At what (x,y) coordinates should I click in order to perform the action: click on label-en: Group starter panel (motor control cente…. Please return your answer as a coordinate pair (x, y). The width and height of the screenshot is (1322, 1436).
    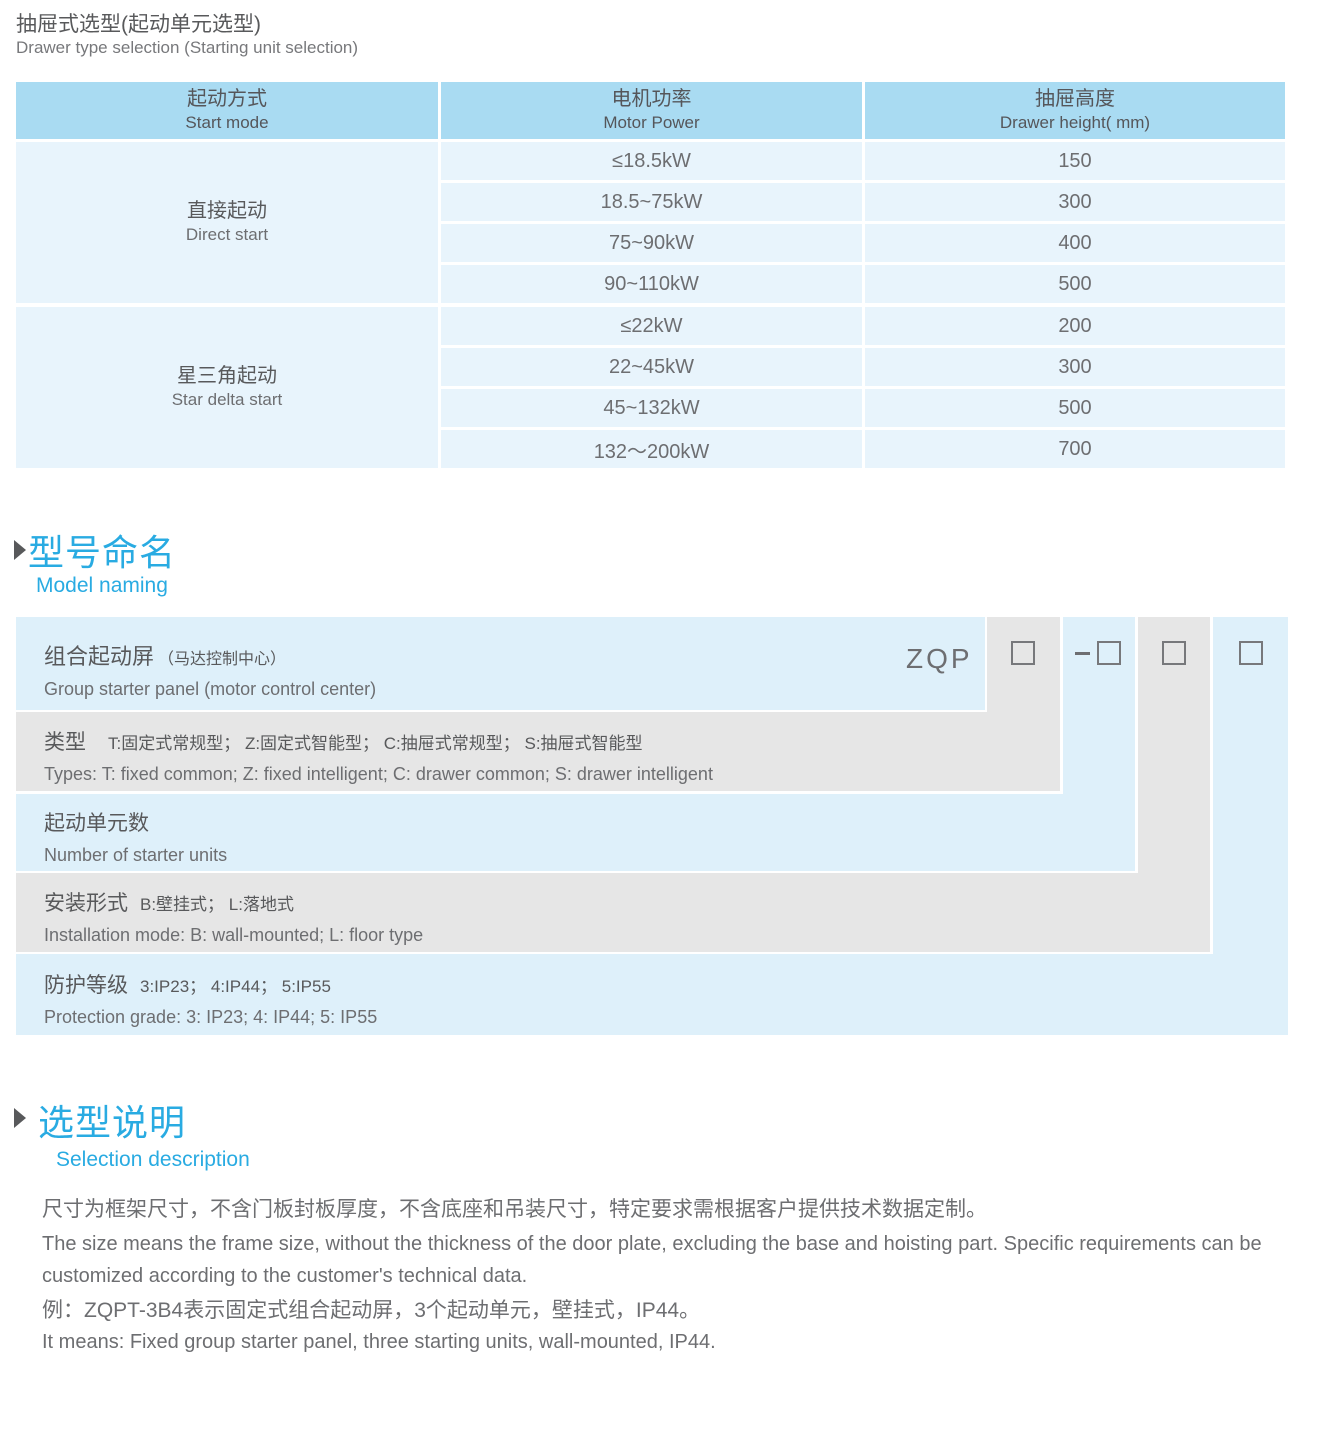
    Looking at the image, I should click on (210, 689).